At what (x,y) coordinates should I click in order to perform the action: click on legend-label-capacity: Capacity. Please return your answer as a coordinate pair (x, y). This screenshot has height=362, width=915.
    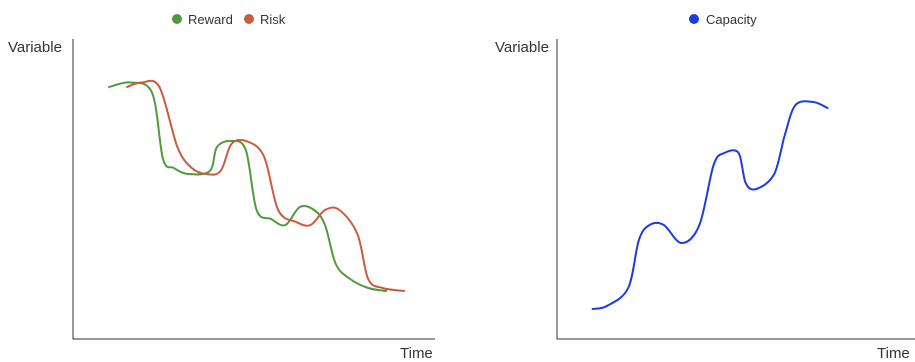
    Looking at the image, I should click on (731, 19).